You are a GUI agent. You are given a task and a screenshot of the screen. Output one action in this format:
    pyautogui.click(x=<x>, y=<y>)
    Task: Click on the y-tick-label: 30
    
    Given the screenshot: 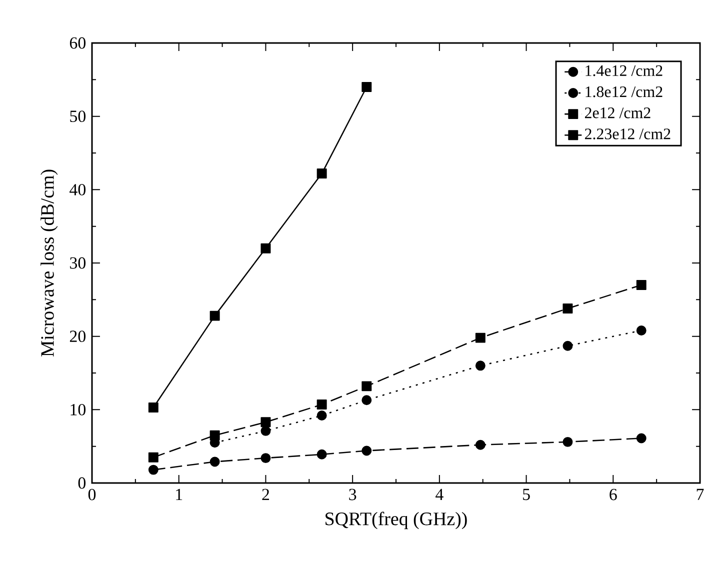 What is the action you would take?
    pyautogui.click(x=78, y=263)
    